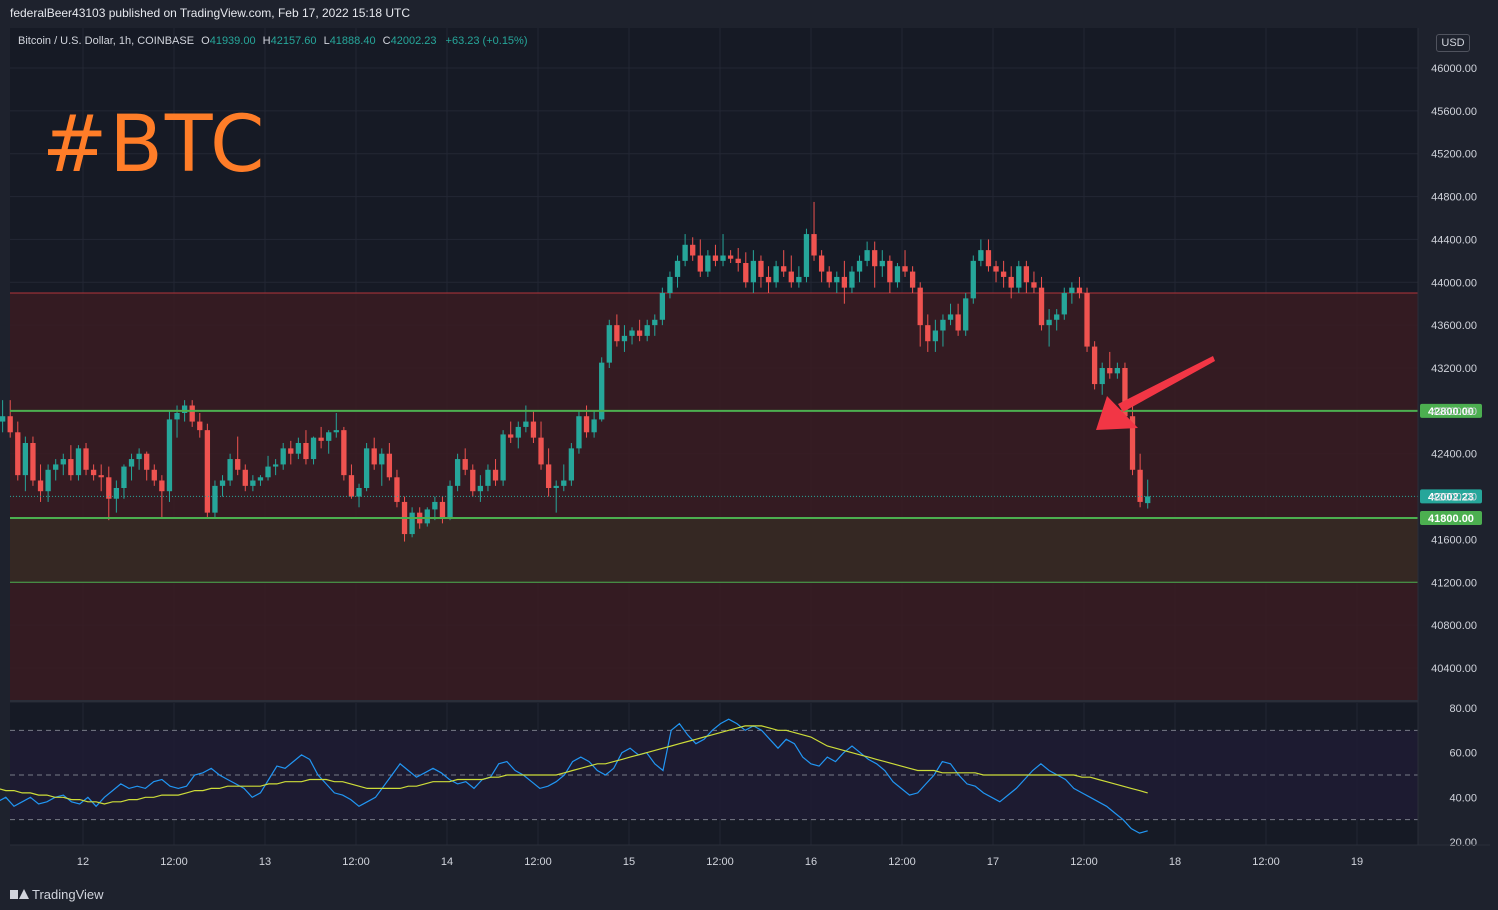 The height and width of the screenshot is (910, 1498). What do you see at coordinates (83, 862) in the screenshot?
I see `x-tick-label: 12` at bounding box center [83, 862].